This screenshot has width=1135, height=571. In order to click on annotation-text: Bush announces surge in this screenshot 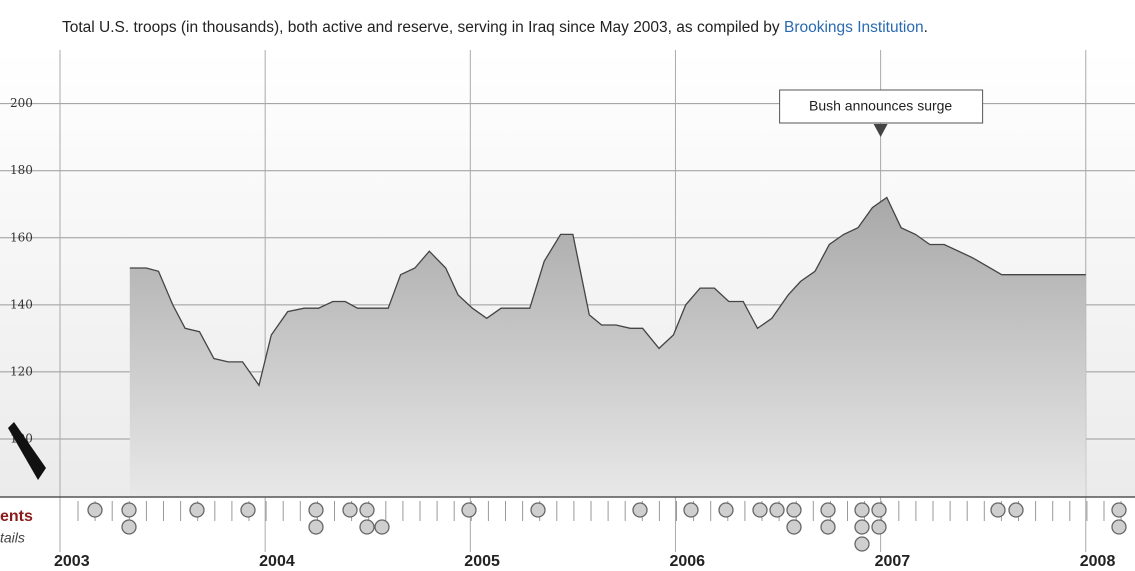, I will do `click(880, 106)`.